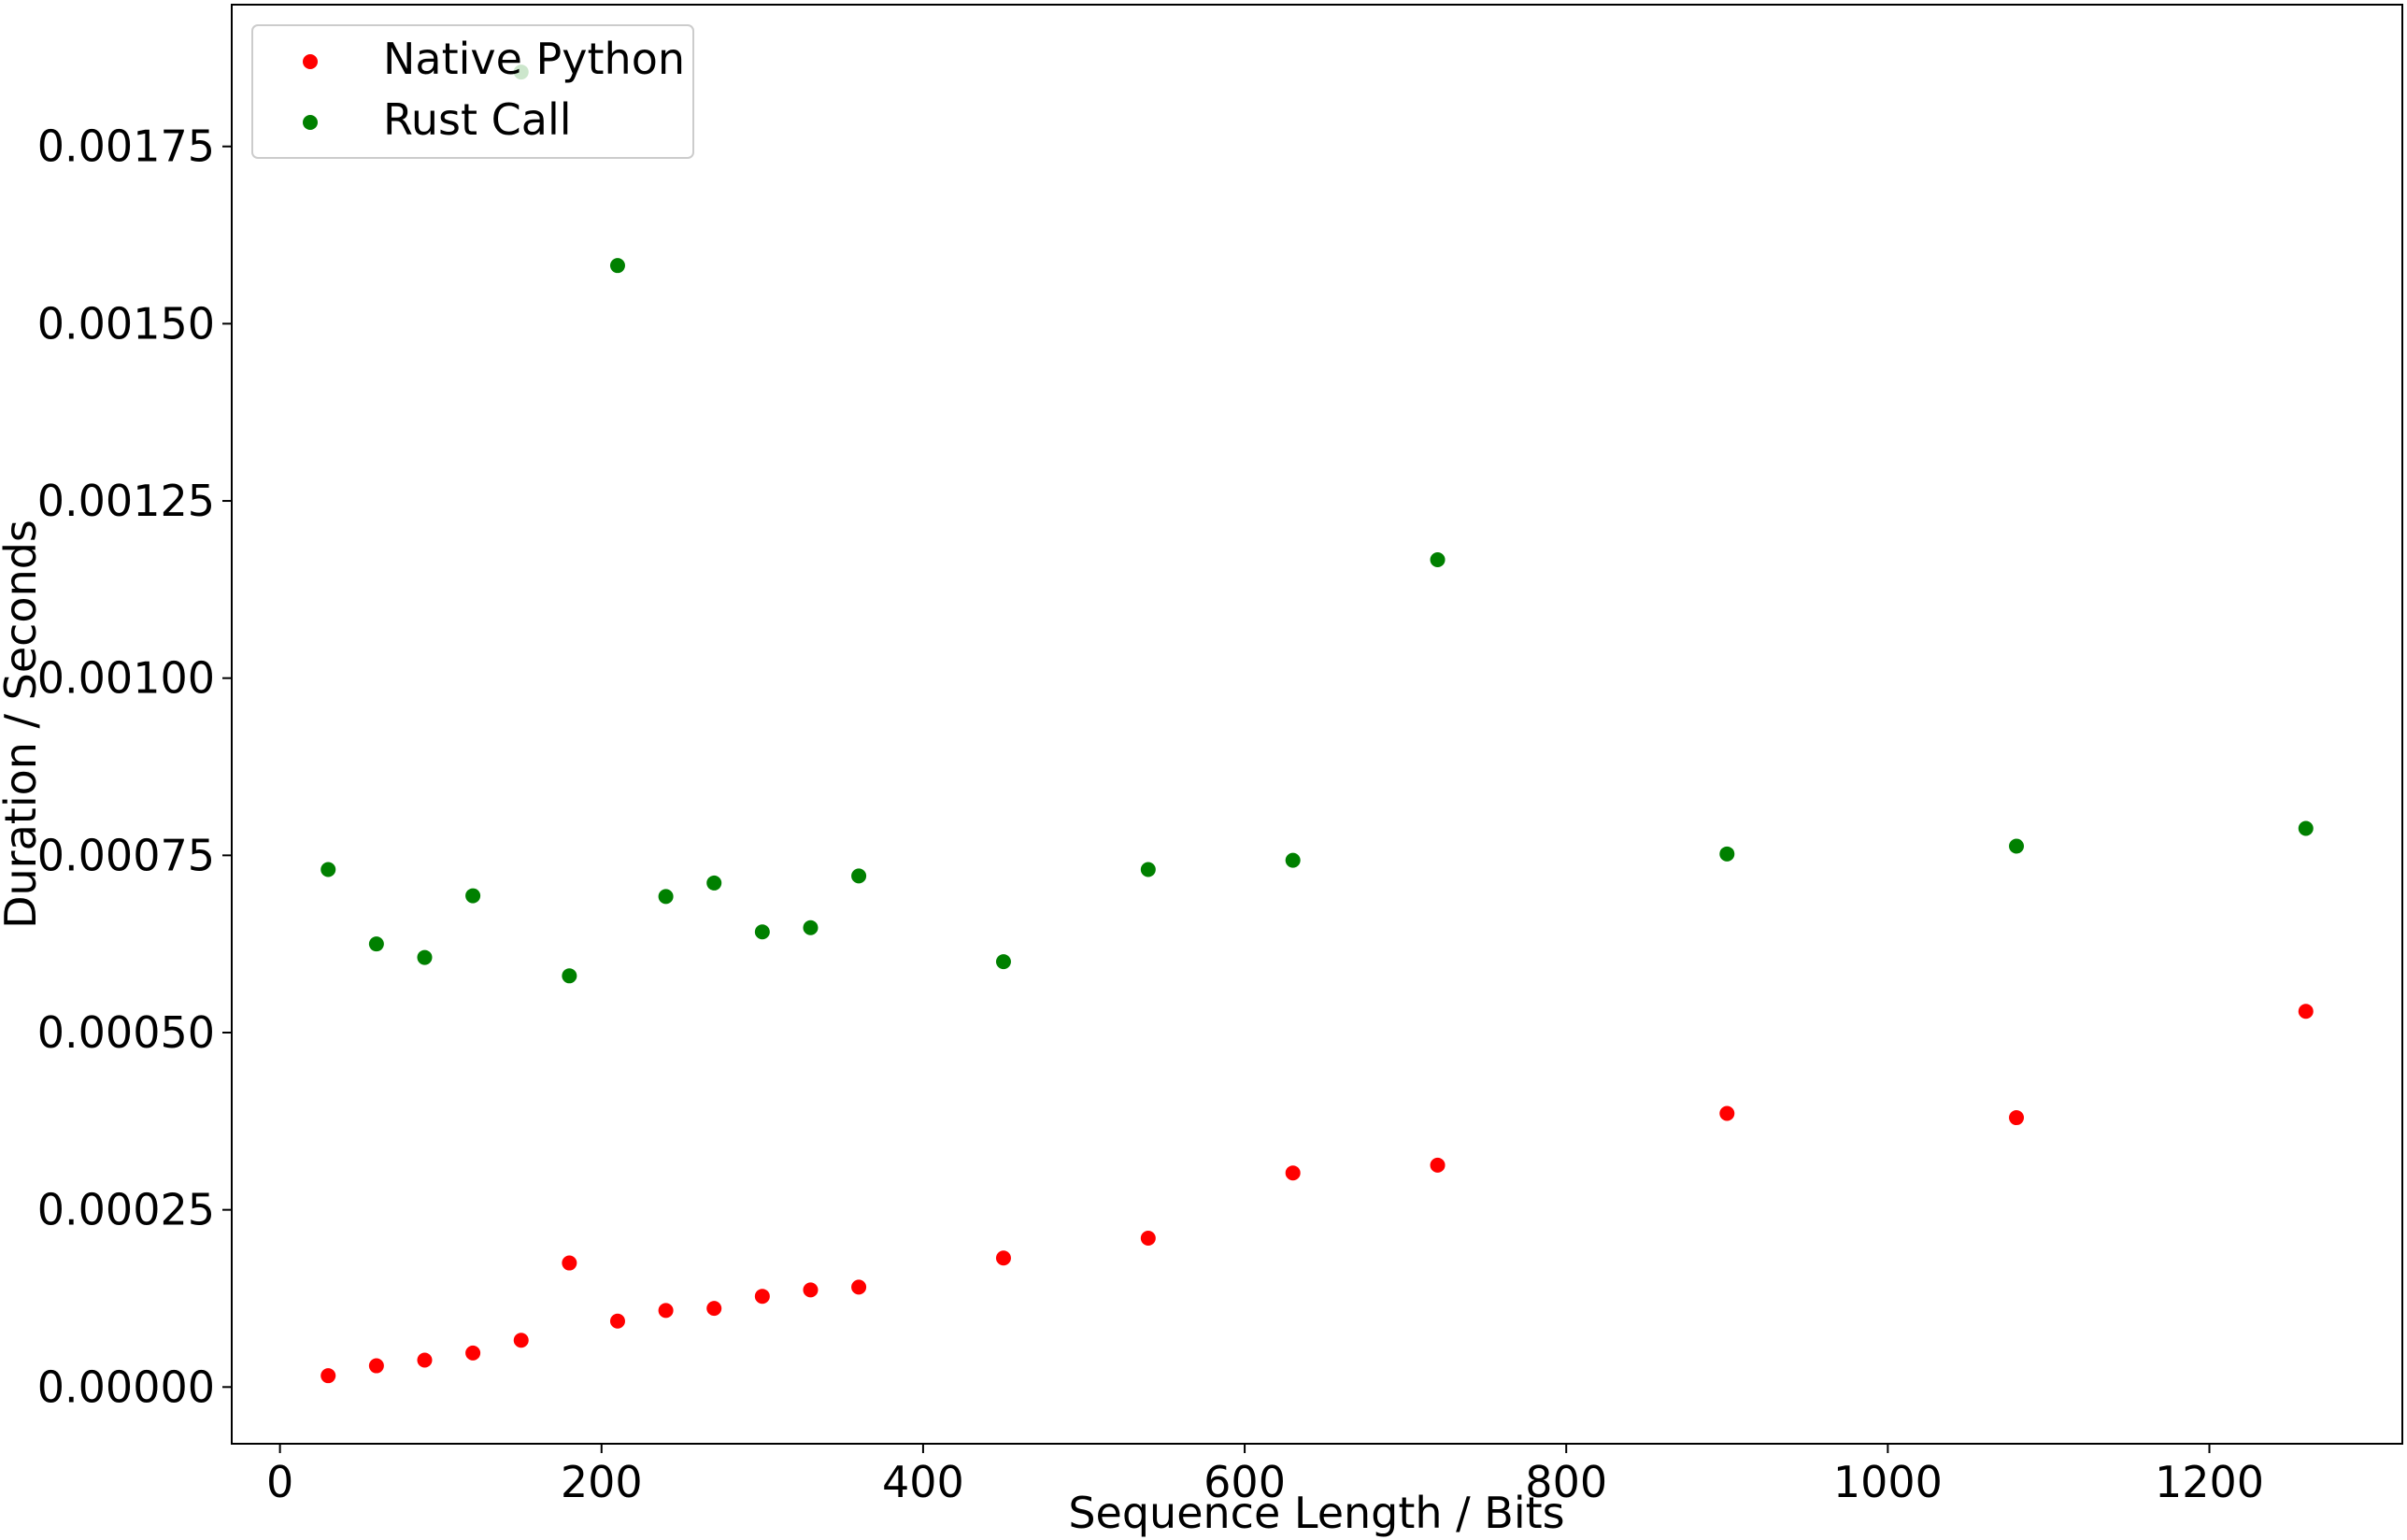 The image size is (2407, 1540). What do you see at coordinates (126, 1387) in the screenshot?
I see `y-tick-label-0: 0.00000` at bounding box center [126, 1387].